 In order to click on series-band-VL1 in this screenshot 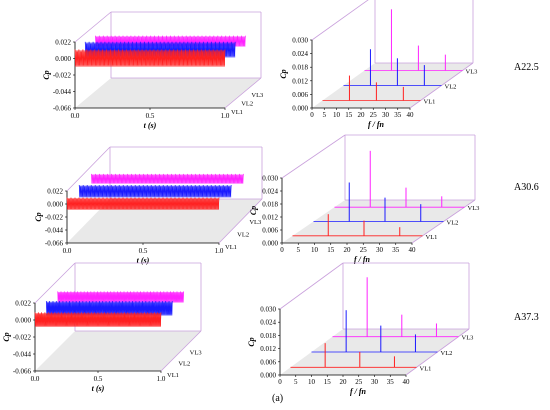, I will do `click(143, 204)`.